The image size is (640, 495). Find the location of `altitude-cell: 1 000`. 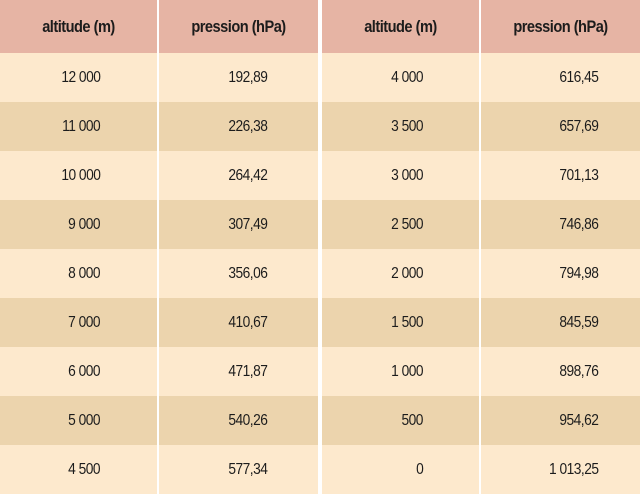

altitude-cell: 1 000 is located at coordinates (400, 371).